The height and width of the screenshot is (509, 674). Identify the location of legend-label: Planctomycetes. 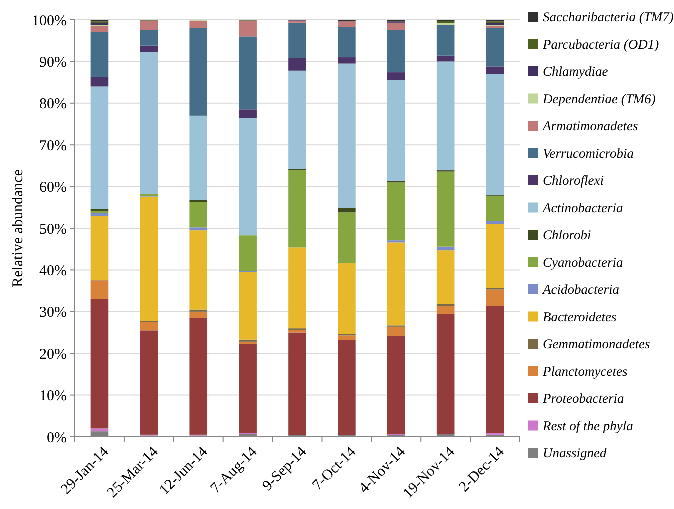
(585, 371).